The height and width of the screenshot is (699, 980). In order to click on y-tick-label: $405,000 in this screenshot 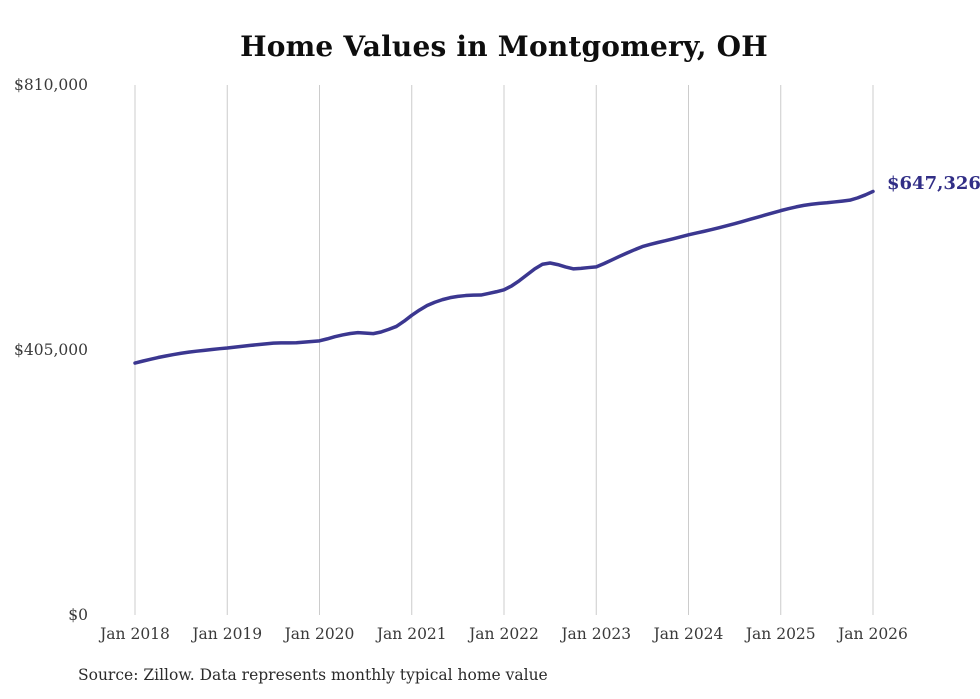, I will do `click(51, 350)`.